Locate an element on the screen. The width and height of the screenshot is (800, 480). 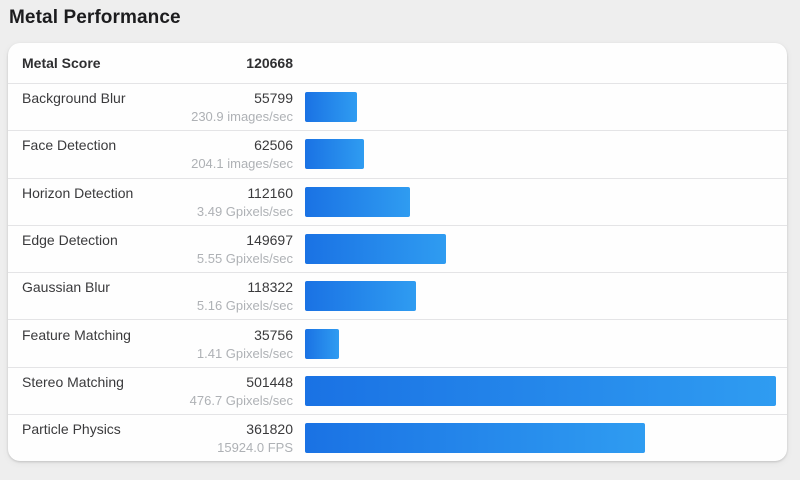
benchmark-score: 55799 is located at coordinates (273, 98).